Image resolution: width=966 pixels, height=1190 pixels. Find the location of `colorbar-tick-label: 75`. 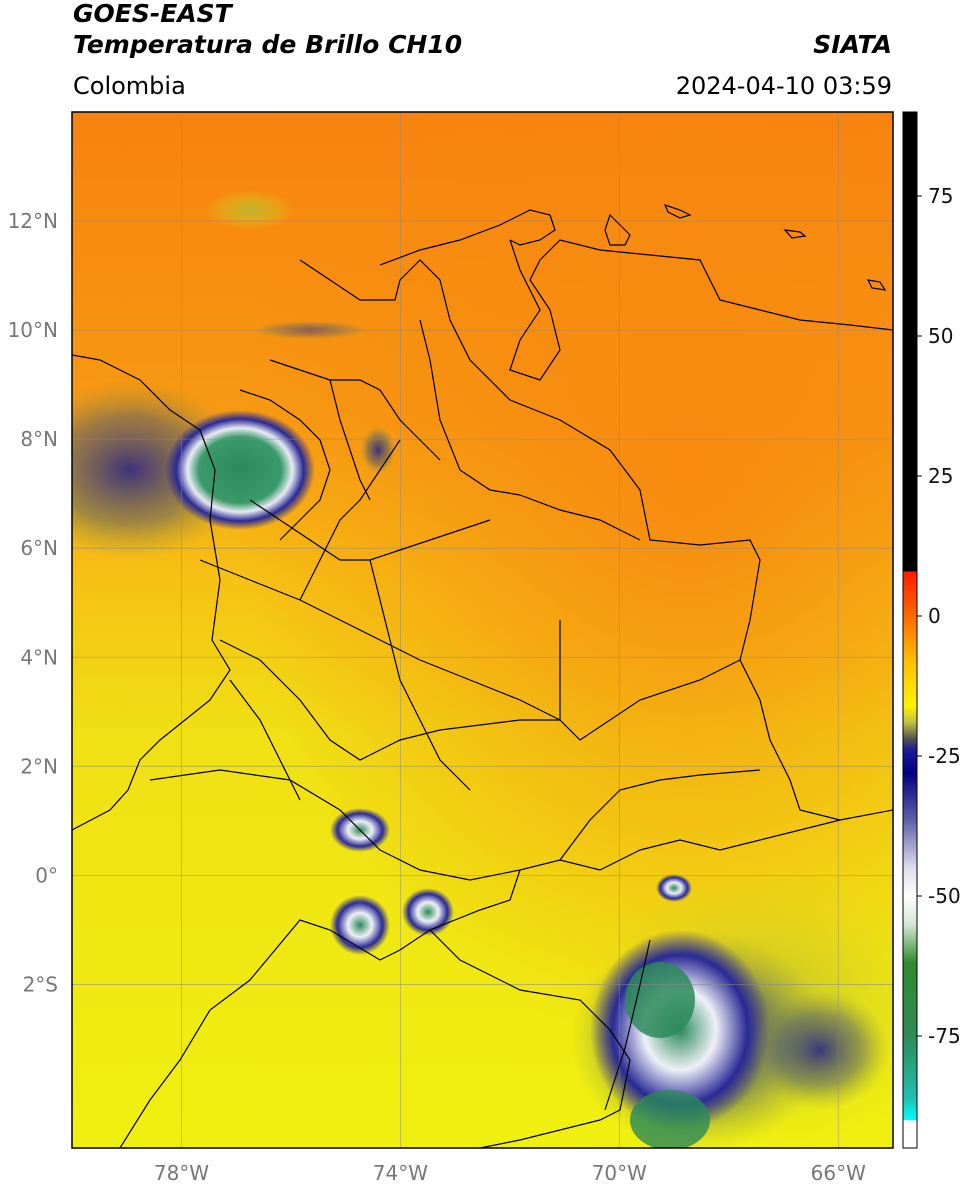

colorbar-tick-label: 75 is located at coordinates (940, 196).